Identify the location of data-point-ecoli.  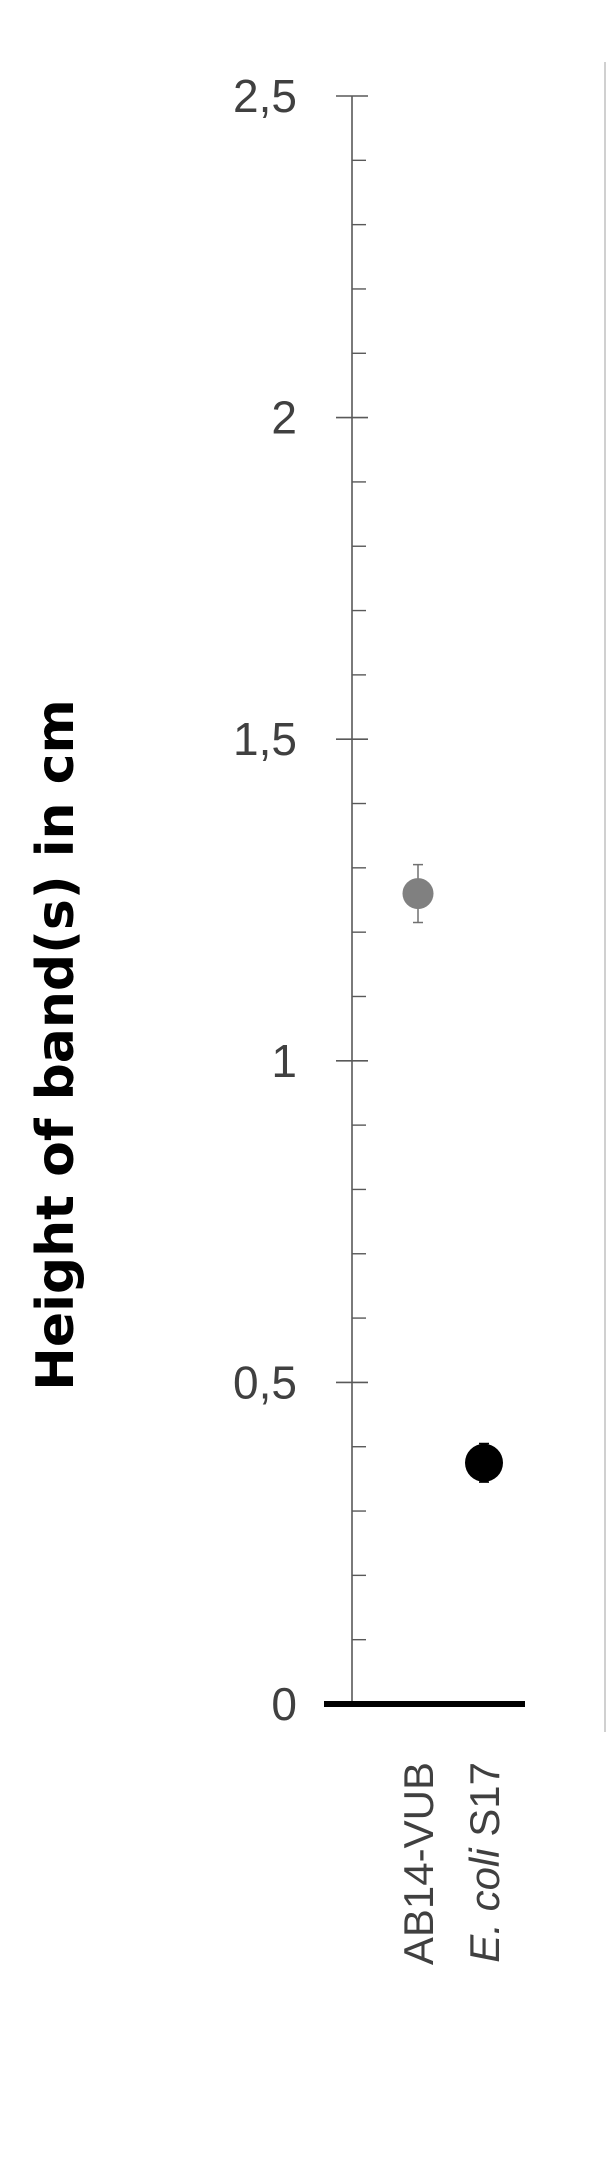
(484, 1462).